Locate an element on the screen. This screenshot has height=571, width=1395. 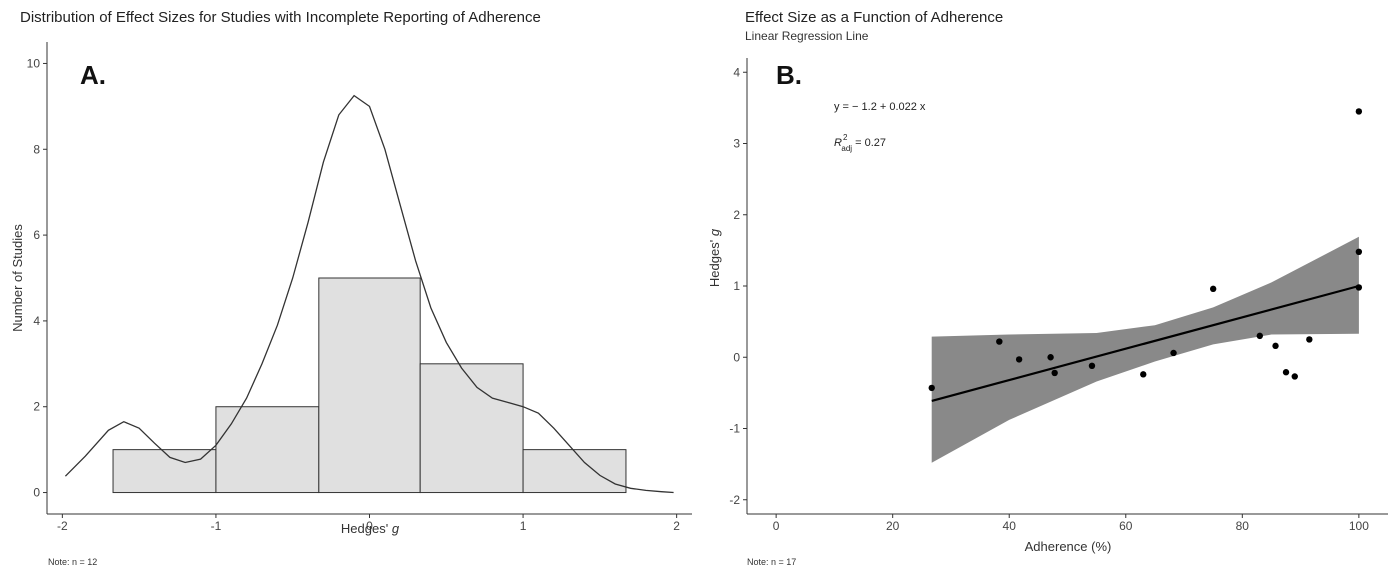
x-axis-label: Hedges' g is located at coordinates (370, 528).